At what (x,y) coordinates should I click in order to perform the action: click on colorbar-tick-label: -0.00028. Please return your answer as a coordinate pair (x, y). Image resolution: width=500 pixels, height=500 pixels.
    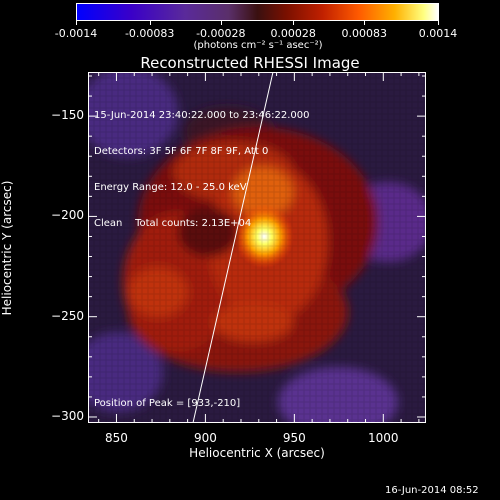
    Looking at the image, I should click on (221, 33).